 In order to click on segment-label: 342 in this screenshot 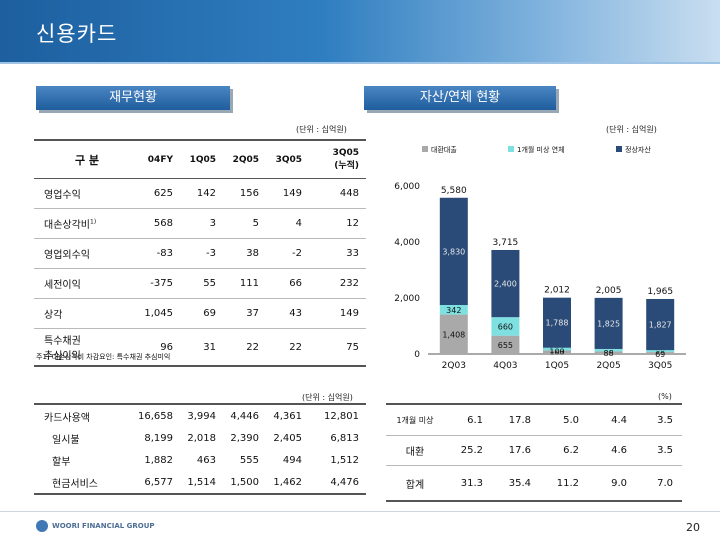, I will do `click(453, 310)`.